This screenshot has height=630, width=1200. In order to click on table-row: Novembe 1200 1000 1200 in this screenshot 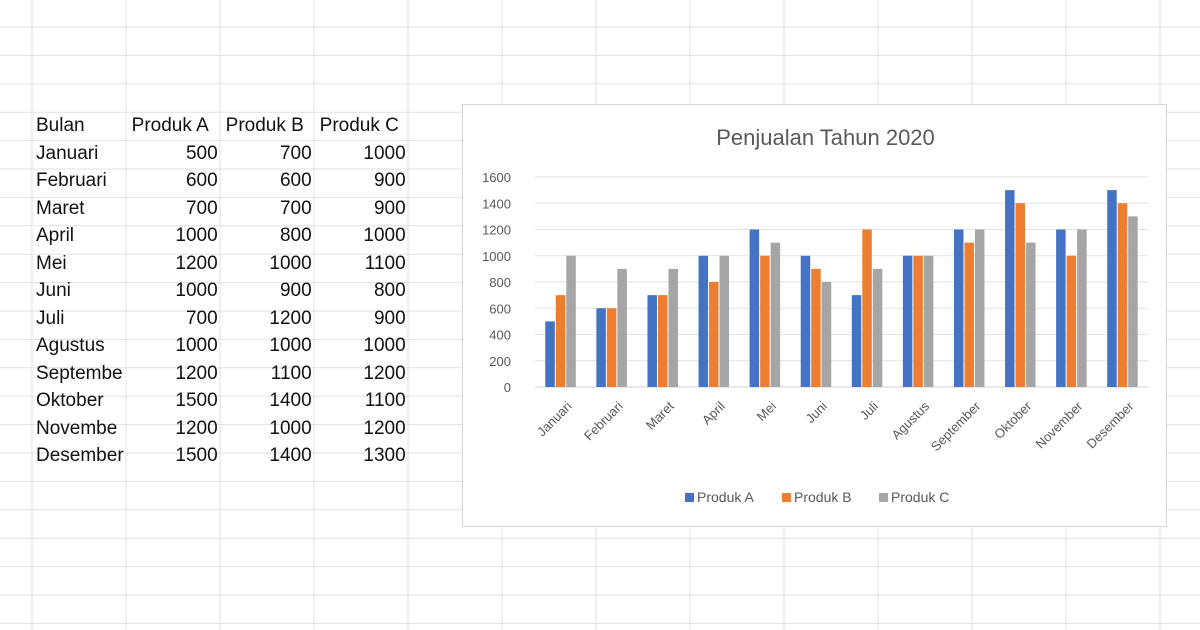, I will do `click(221, 429)`.